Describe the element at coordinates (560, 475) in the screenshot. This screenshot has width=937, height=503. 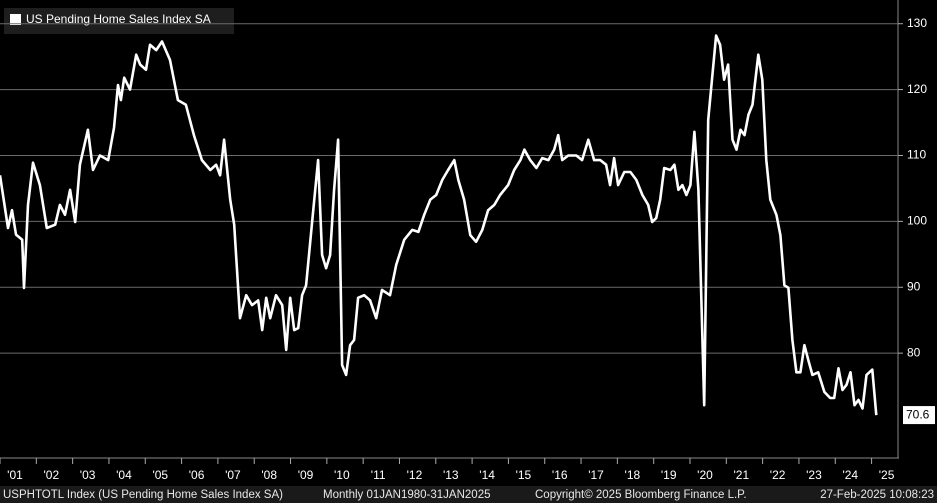
I see `x-tick-label: '16` at that location.